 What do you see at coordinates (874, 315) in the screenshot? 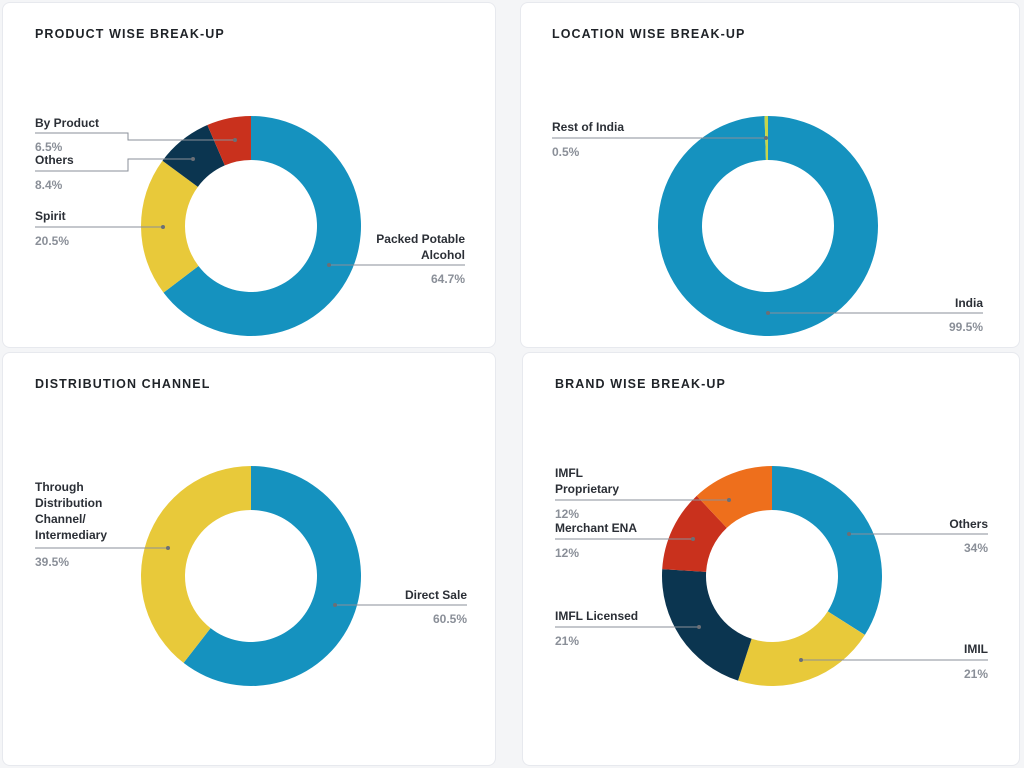
I see `label-india: India 99.5%` at bounding box center [874, 315].